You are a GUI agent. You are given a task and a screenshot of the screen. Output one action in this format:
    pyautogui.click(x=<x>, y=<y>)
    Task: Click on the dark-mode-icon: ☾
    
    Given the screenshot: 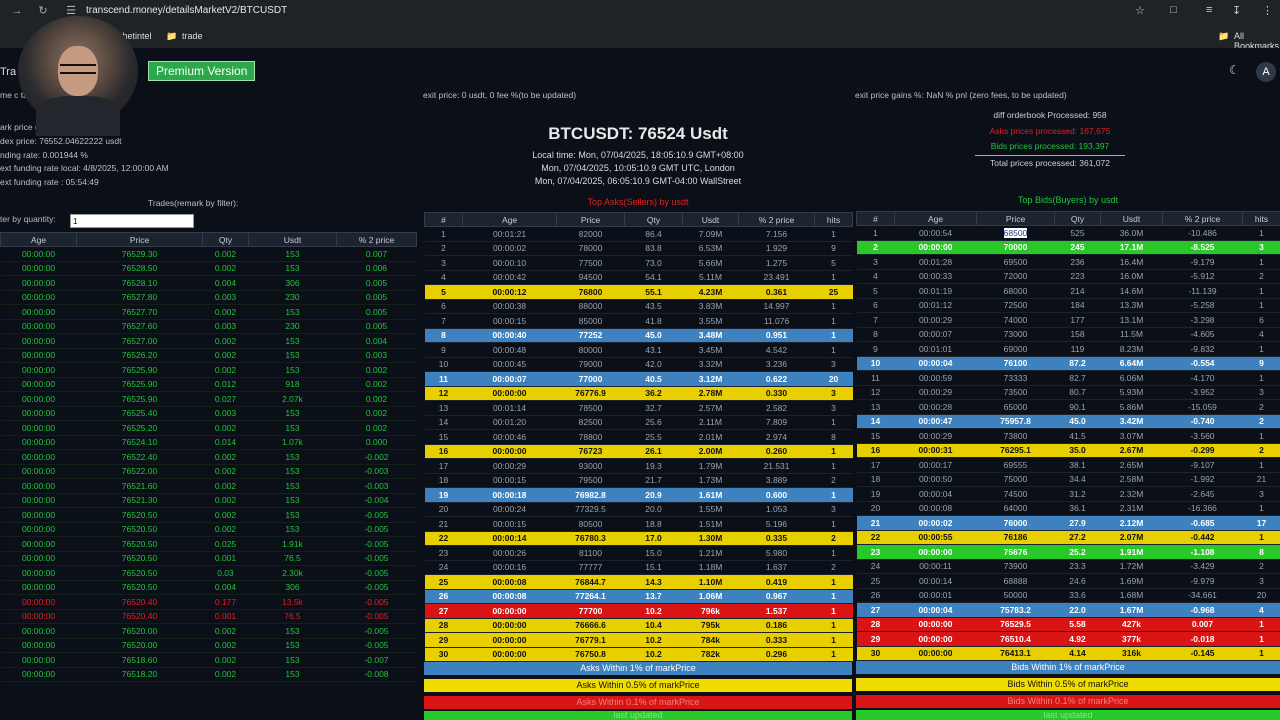 What is the action you would take?
    pyautogui.click(x=1234, y=70)
    